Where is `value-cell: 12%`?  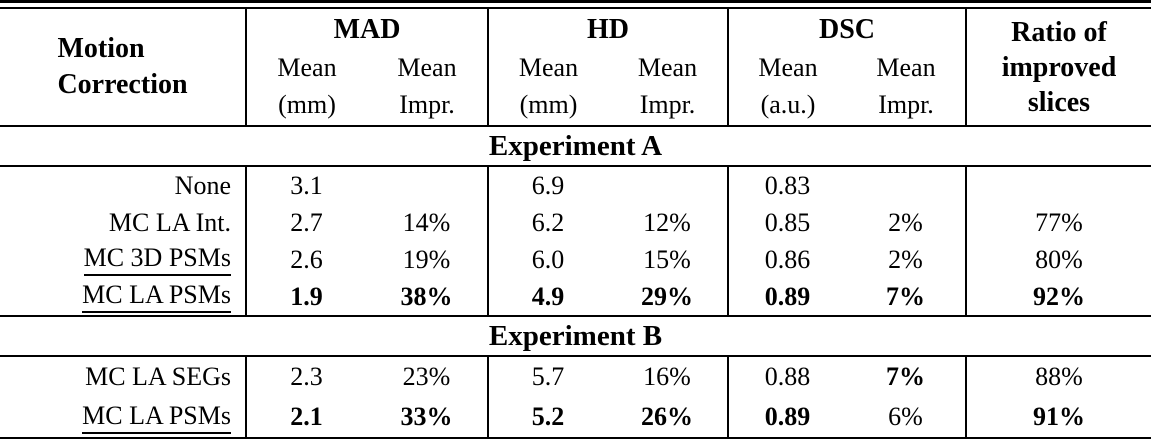 value-cell: 12% is located at coordinates (667, 222).